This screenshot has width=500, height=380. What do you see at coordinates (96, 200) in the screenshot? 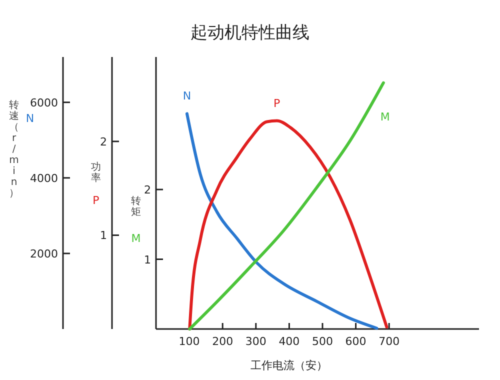
I see `text: P` at bounding box center [96, 200].